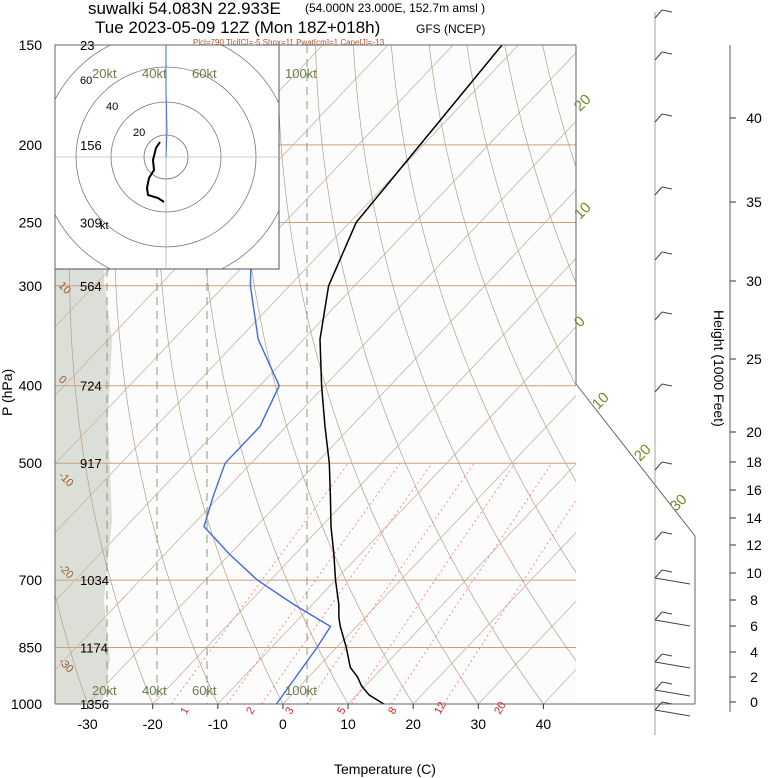 The width and height of the screenshot is (768, 778). I want to click on mixing-ratio-label: 1, so click(184, 710).